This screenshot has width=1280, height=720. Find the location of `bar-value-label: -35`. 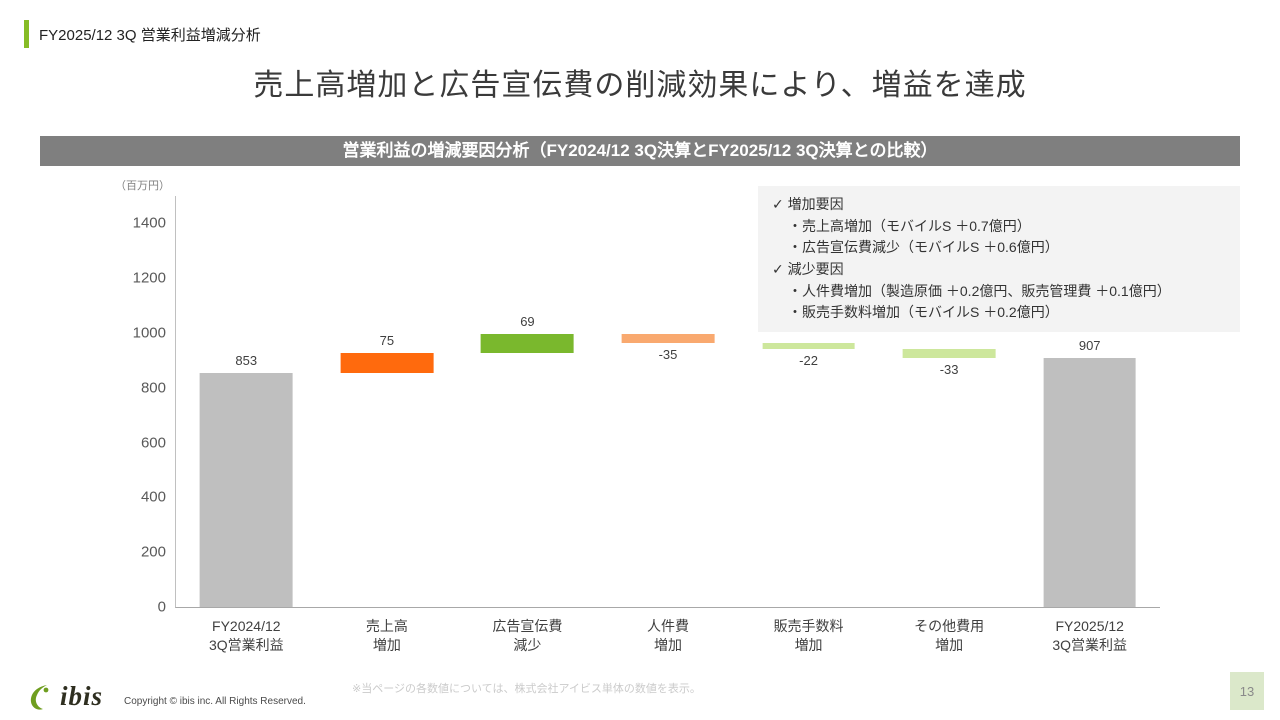

bar-value-label: -35 is located at coordinates (668, 355).